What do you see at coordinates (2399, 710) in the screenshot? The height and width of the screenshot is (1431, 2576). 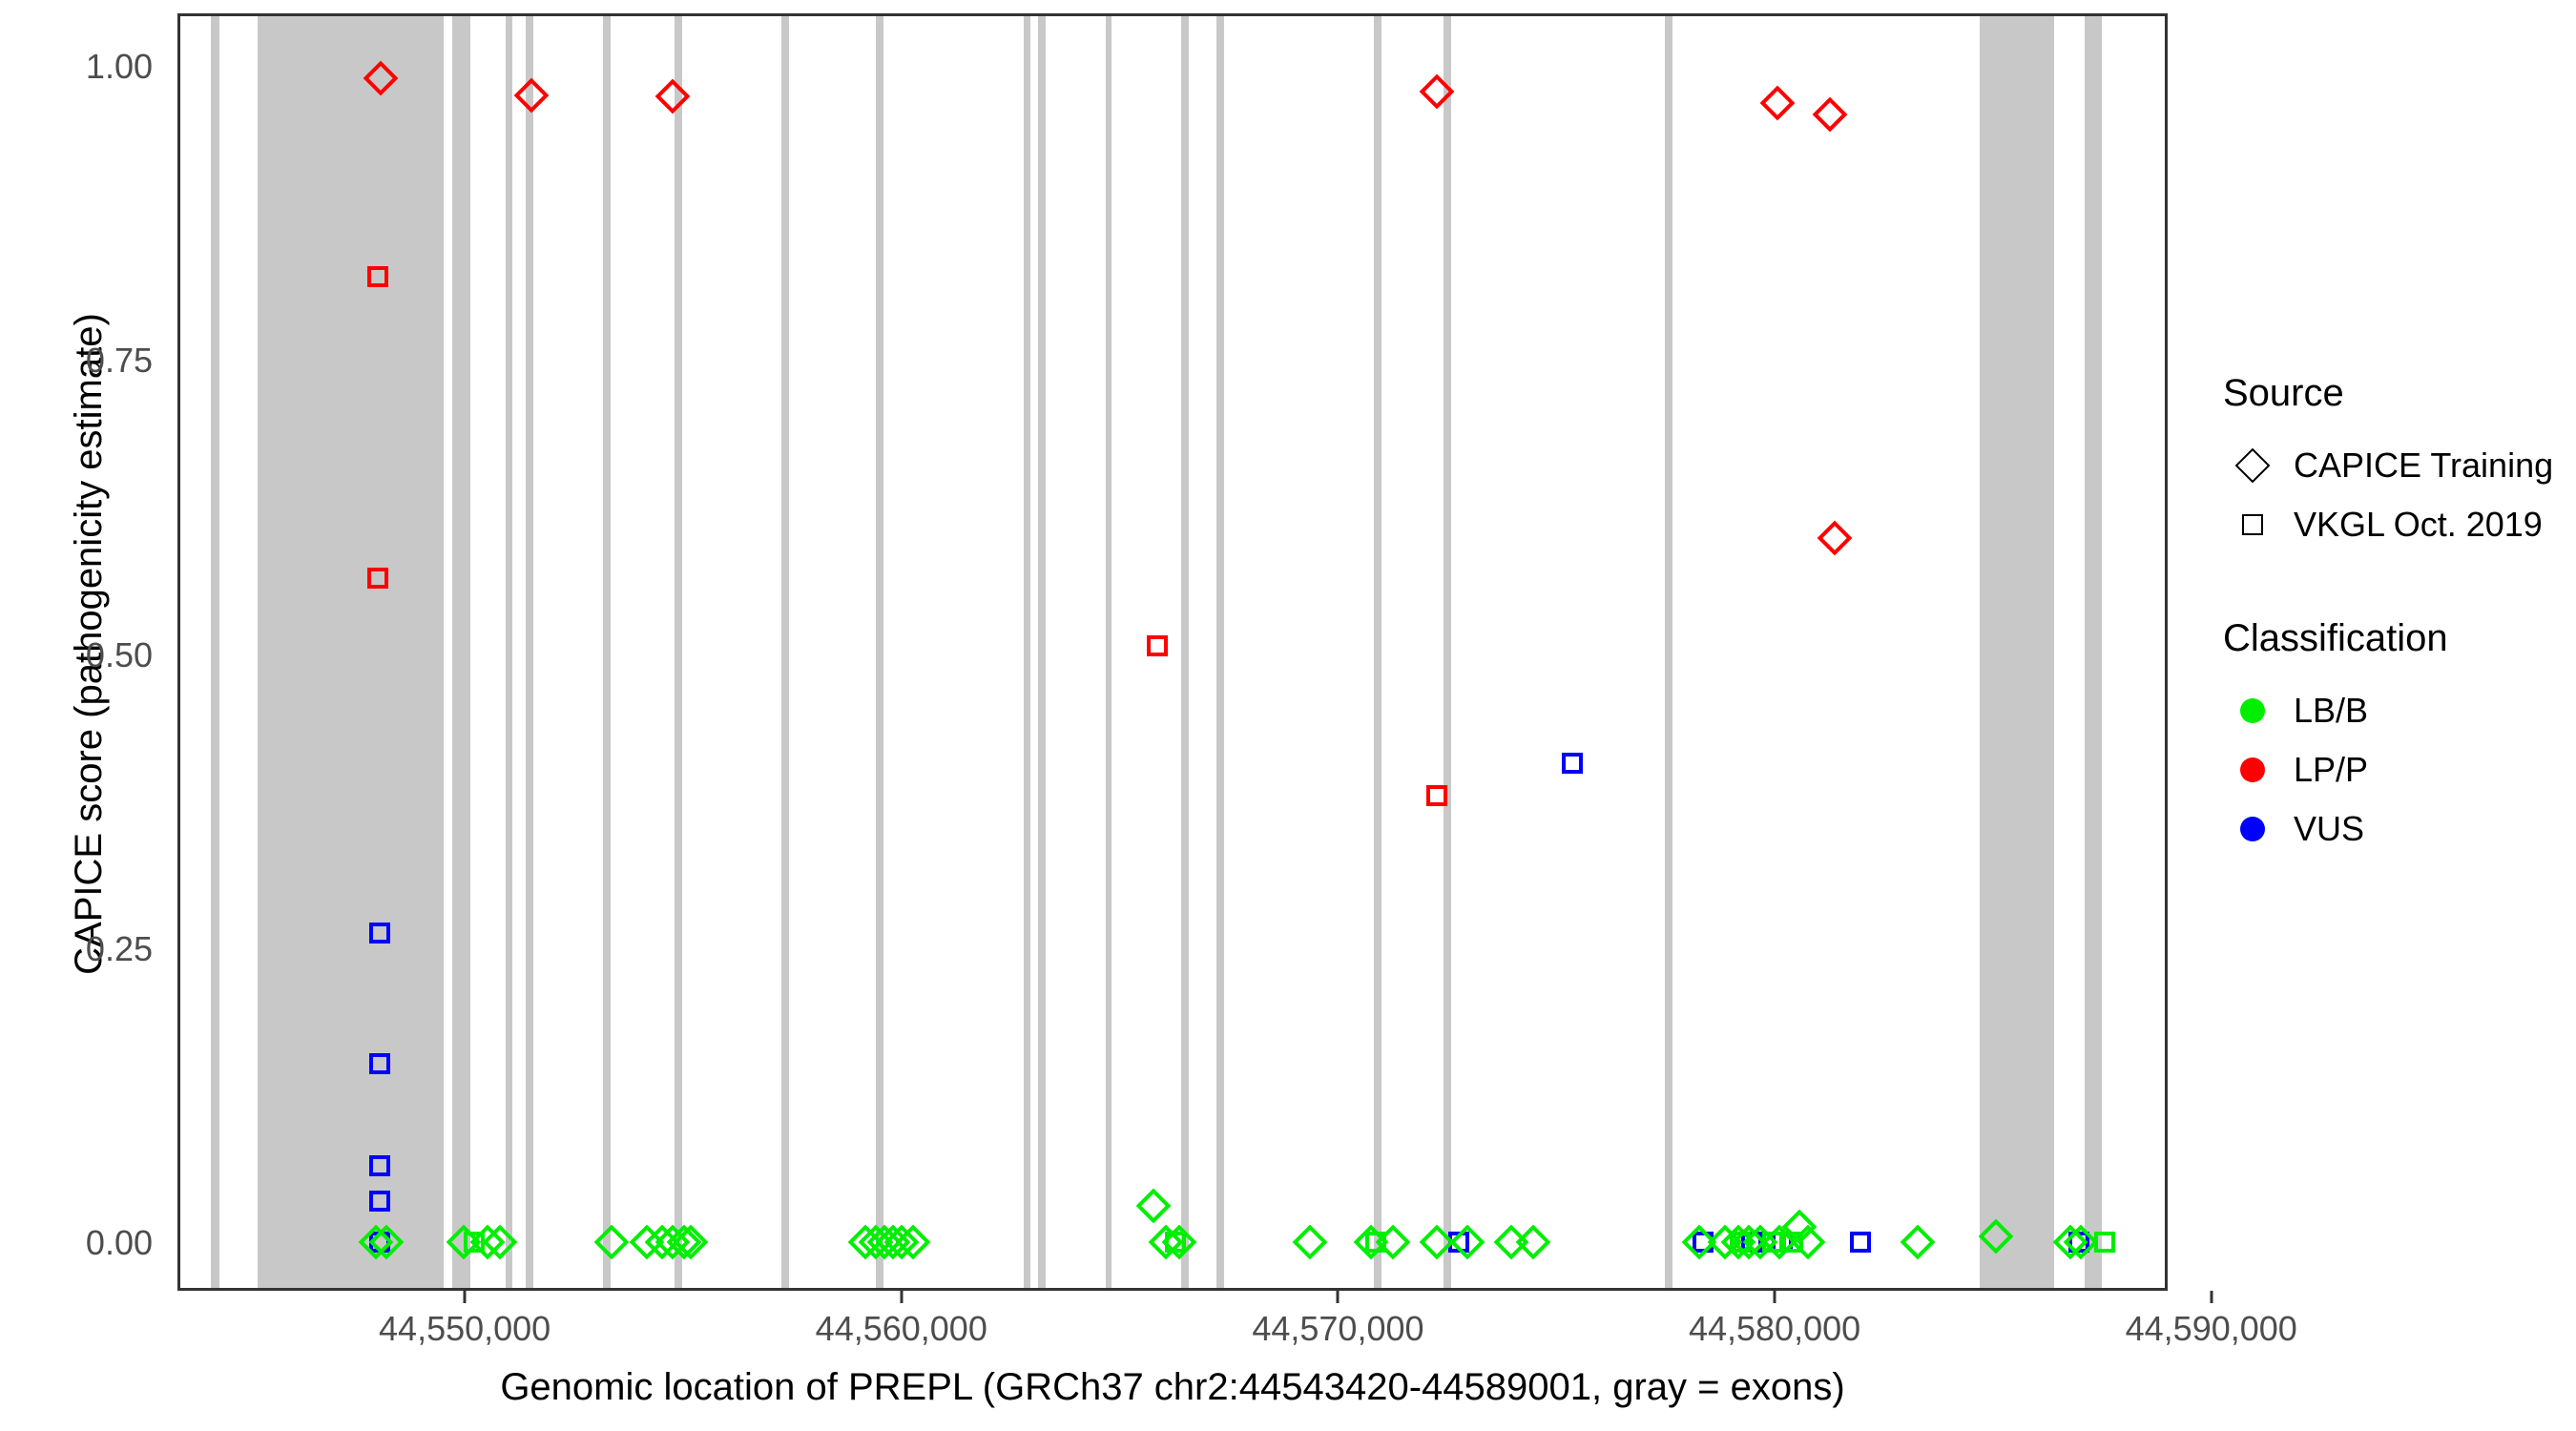 I see `legend-item: LB/B` at bounding box center [2399, 710].